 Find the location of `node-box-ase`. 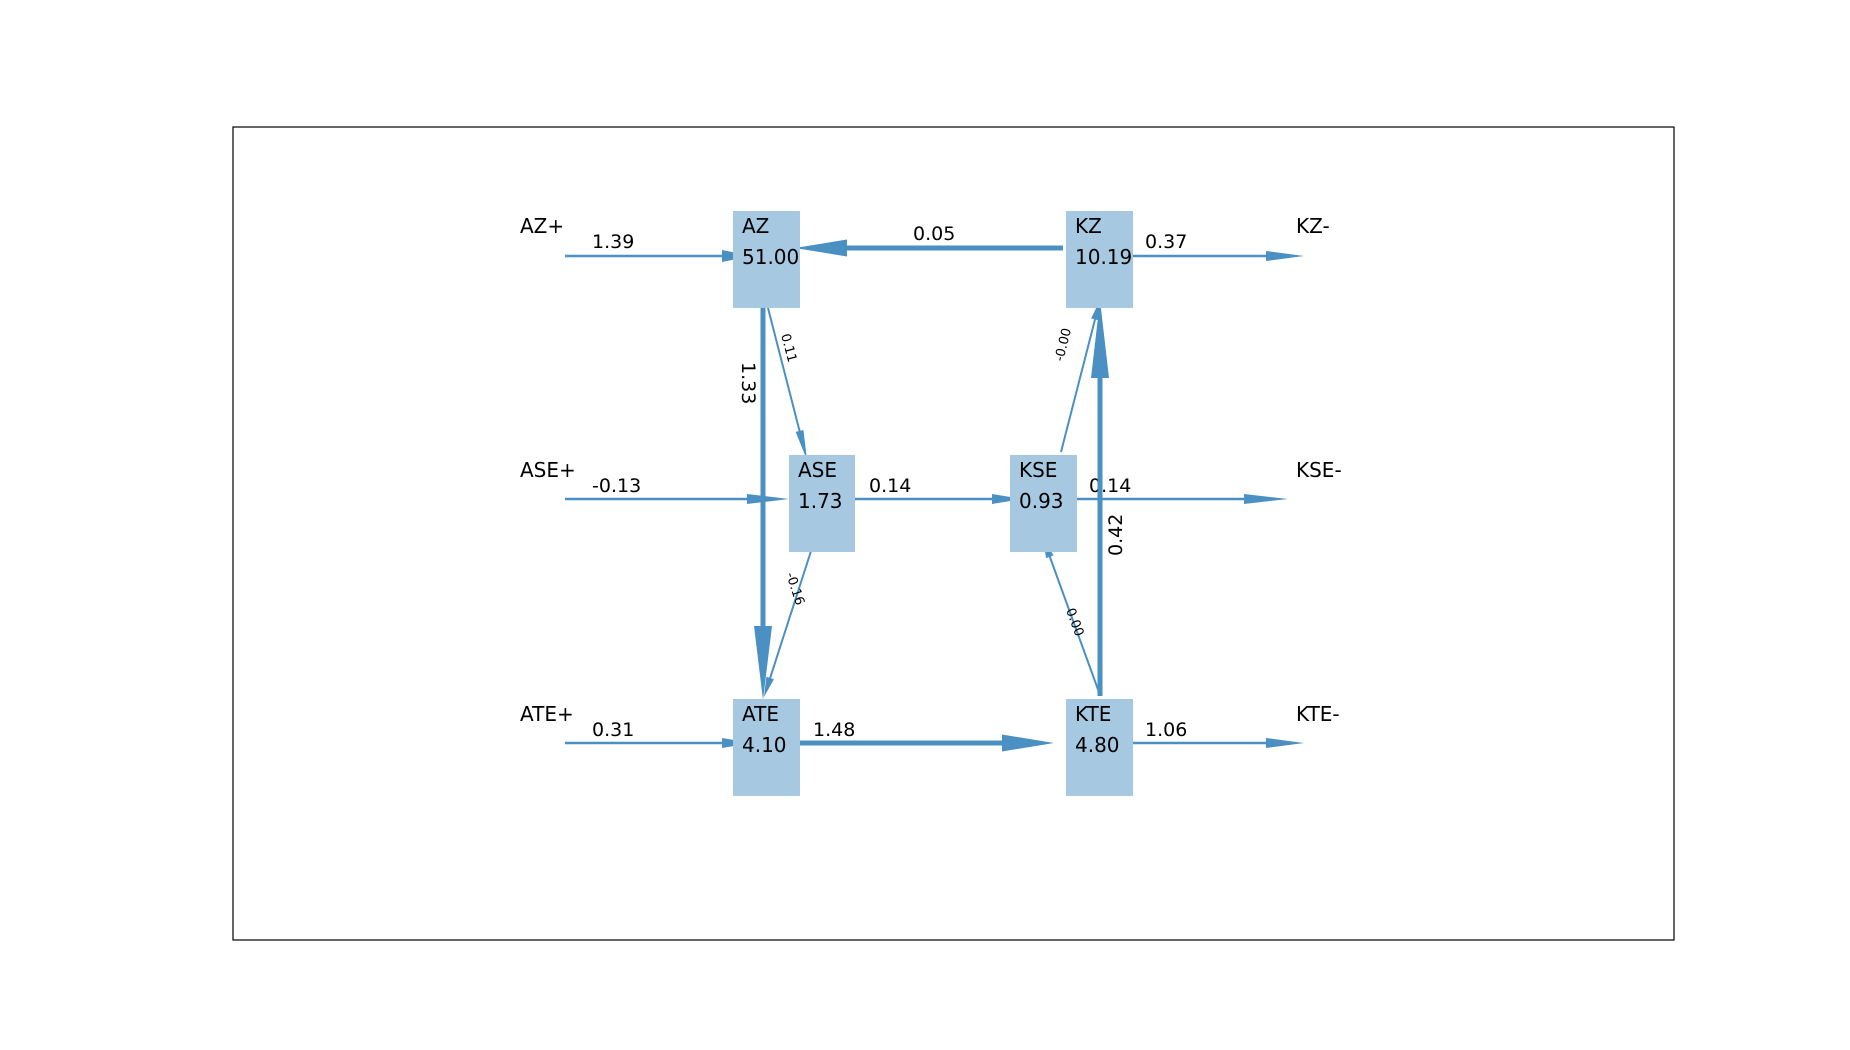

node-box-ase is located at coordinates (822, 503).